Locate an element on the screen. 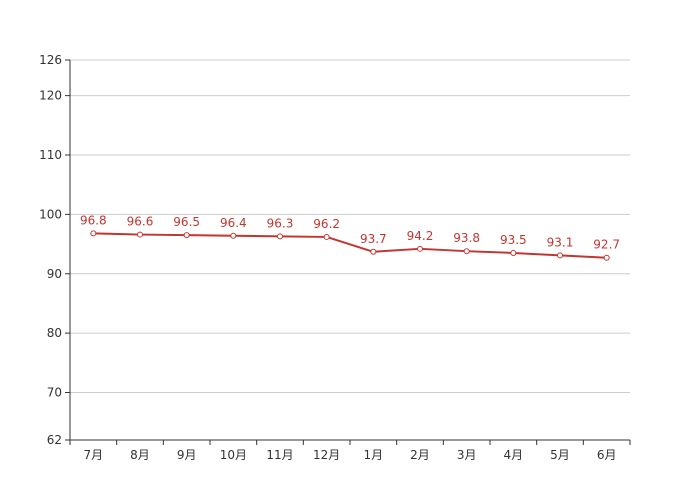  y-tick-label: 120 is located at coordinates (50, 96).